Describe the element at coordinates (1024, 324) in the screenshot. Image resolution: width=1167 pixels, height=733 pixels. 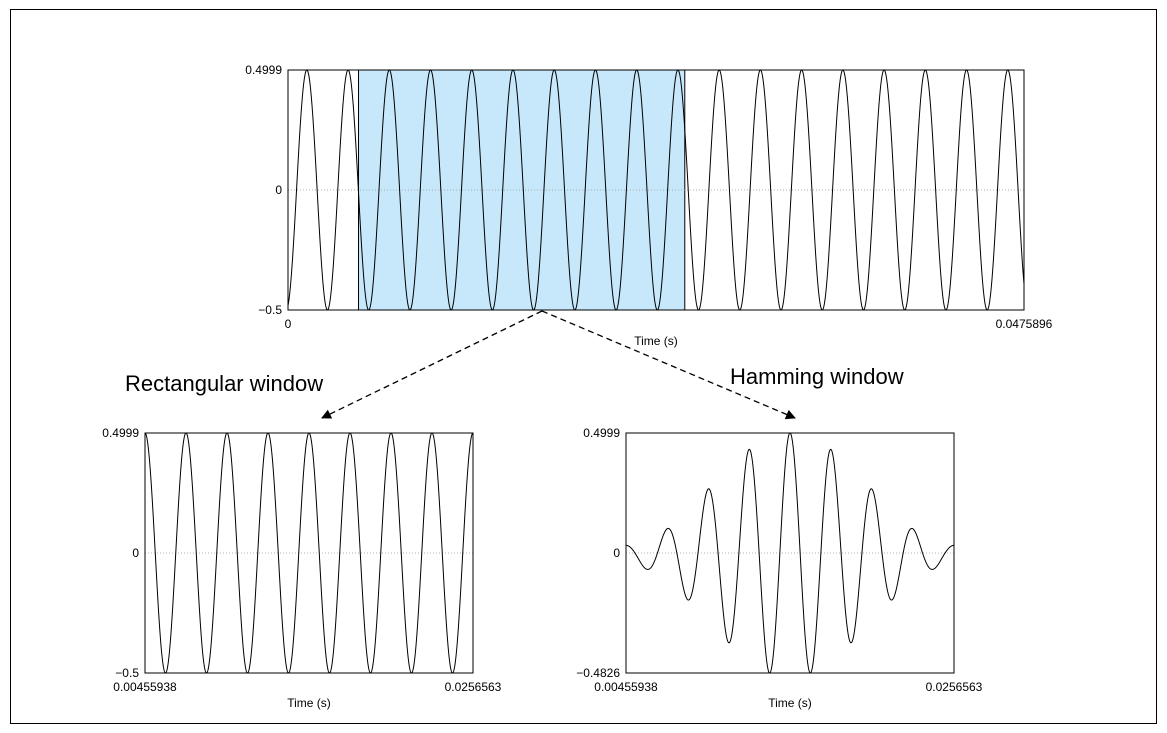
I see `x-tick-right: 0.0475896` at that location.